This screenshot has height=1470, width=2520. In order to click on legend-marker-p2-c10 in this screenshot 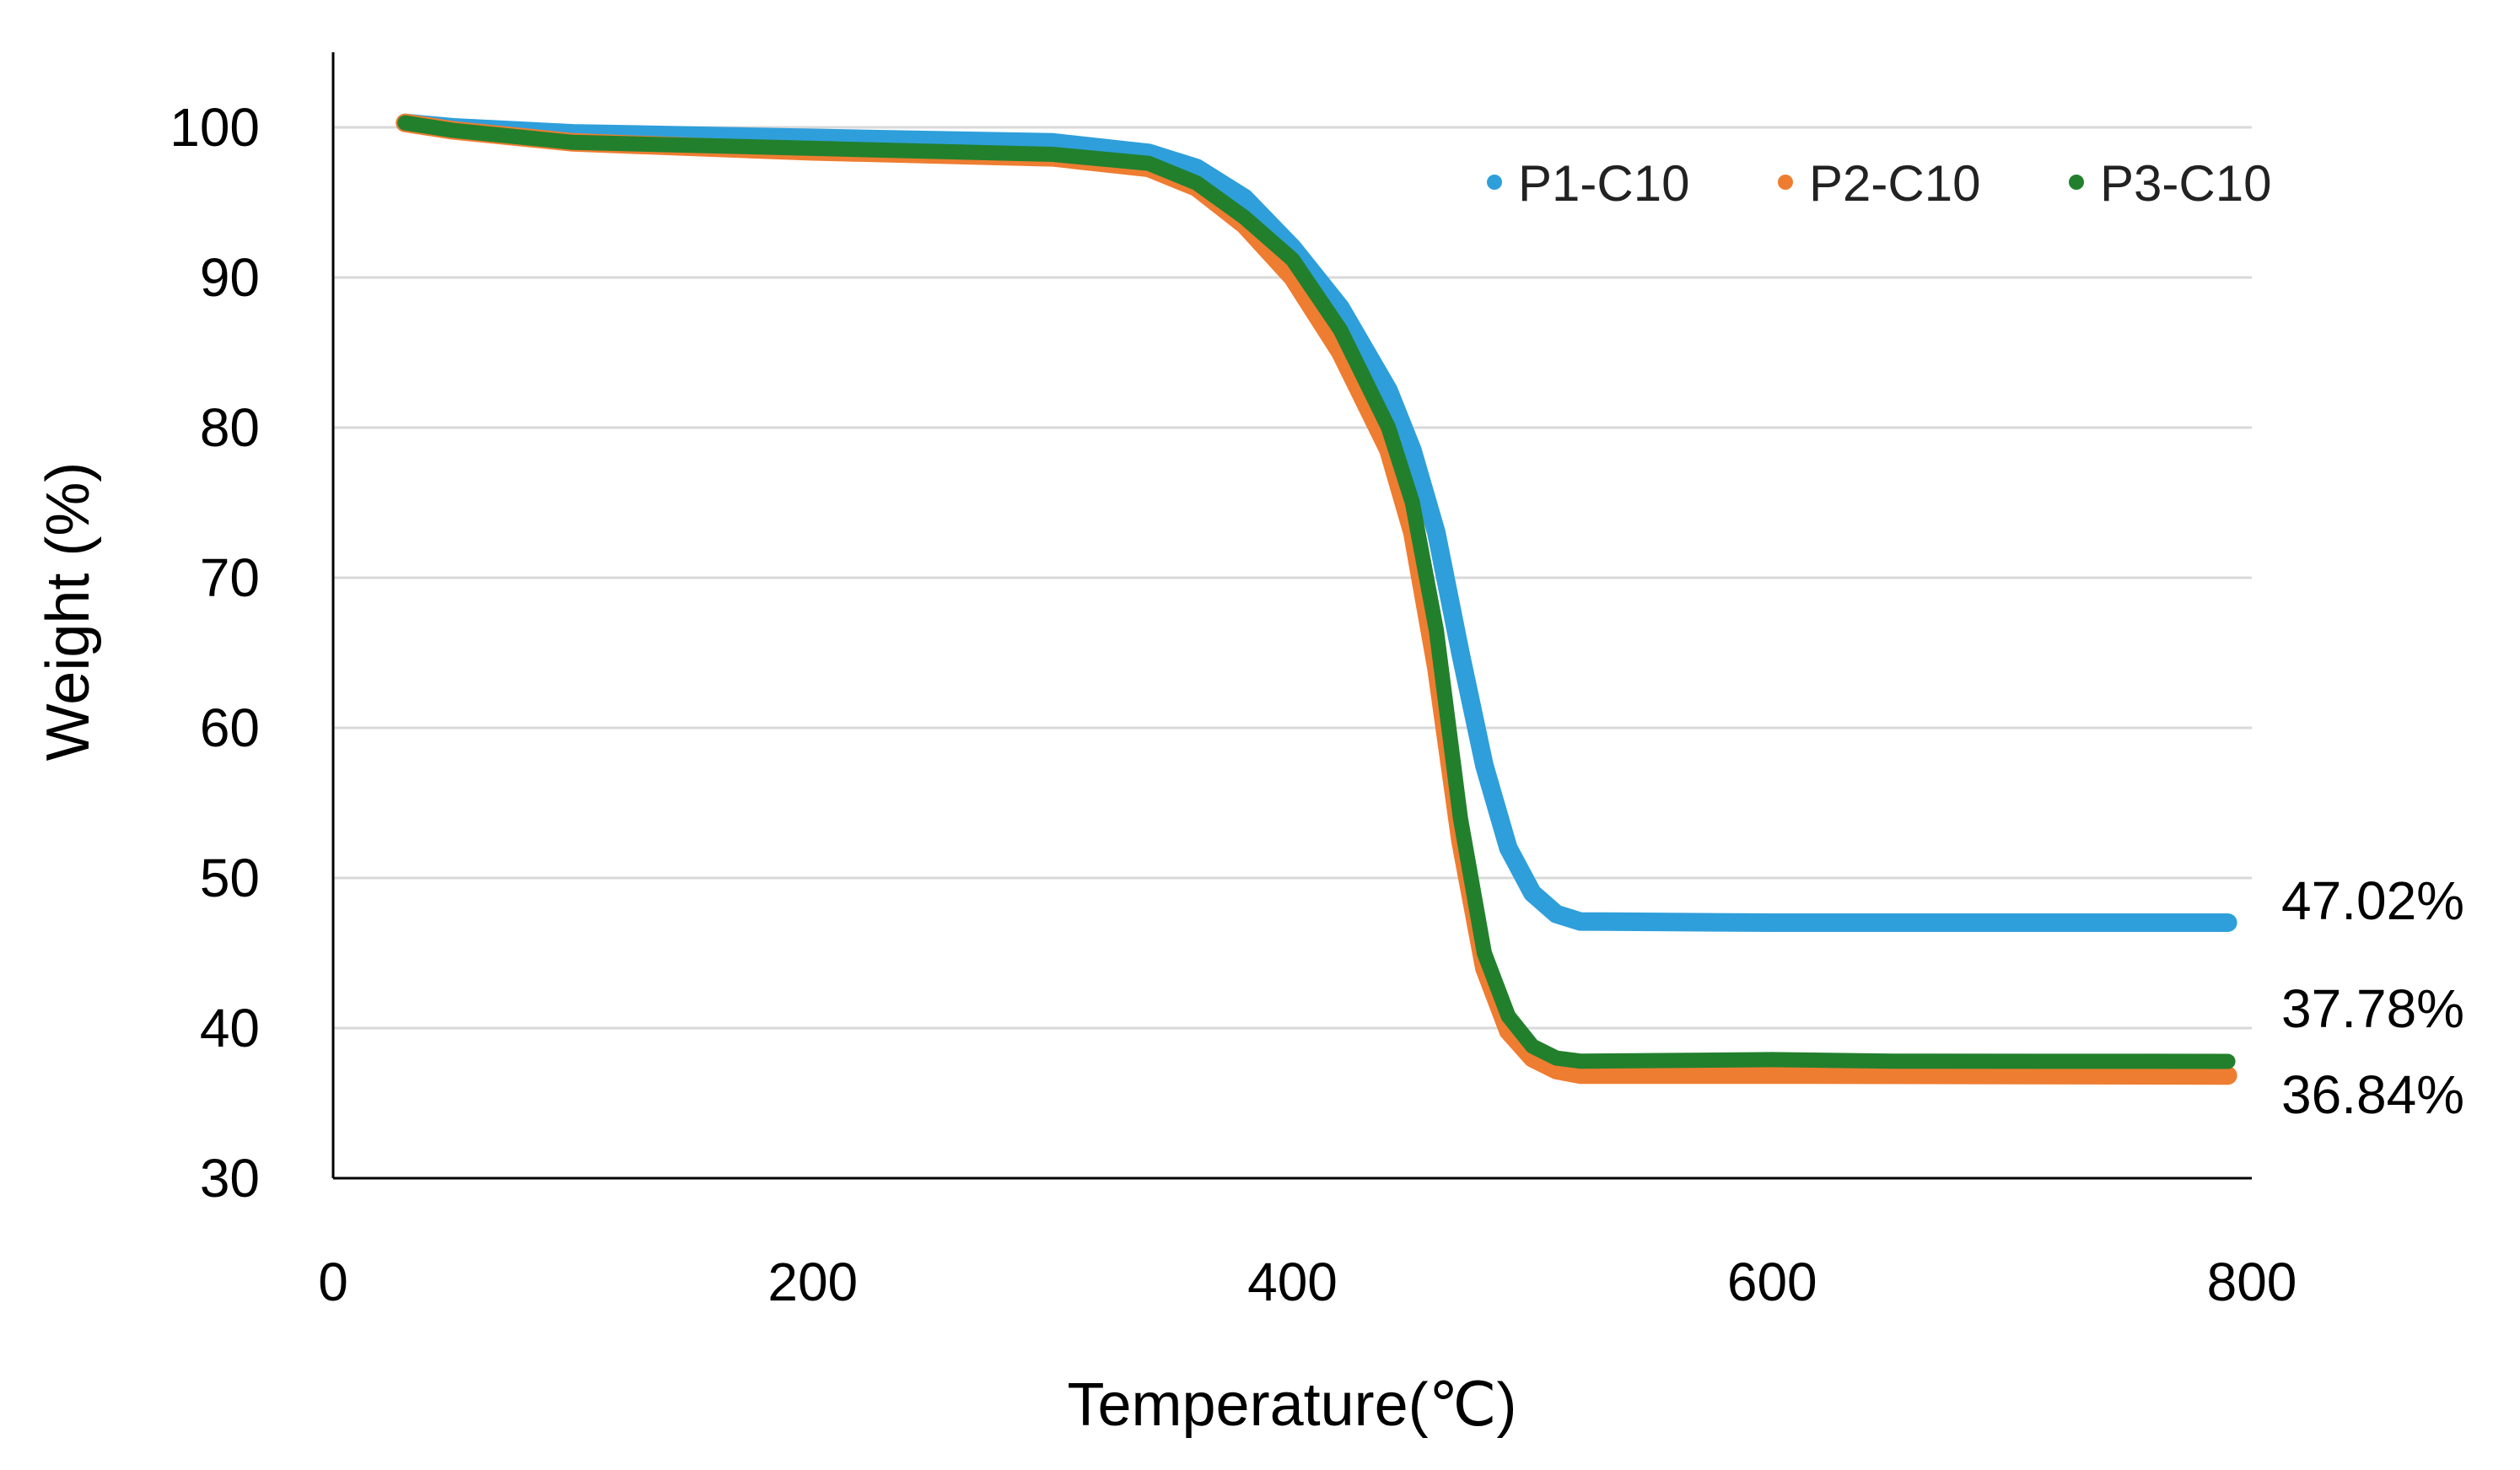, I will do `click(1786, 182)`.